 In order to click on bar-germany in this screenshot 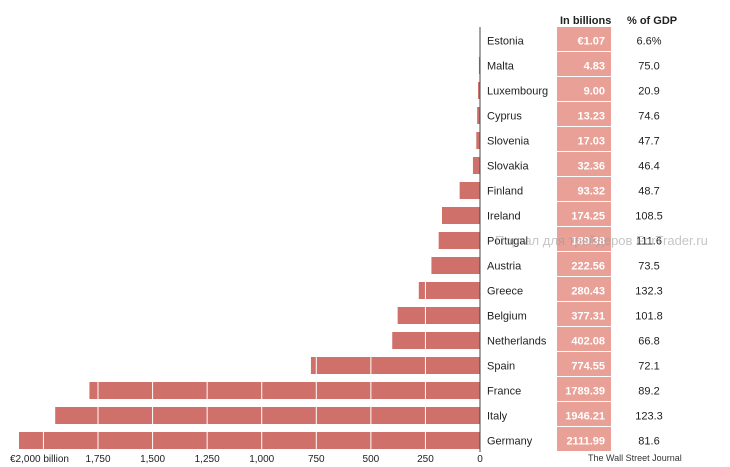, I will do `click(249, 440)`.